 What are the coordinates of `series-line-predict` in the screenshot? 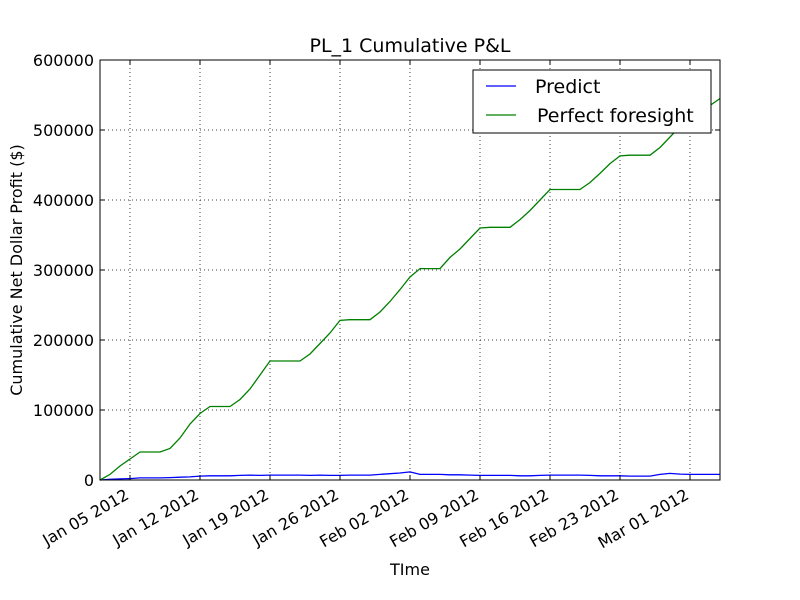 It's located at (409, 476).